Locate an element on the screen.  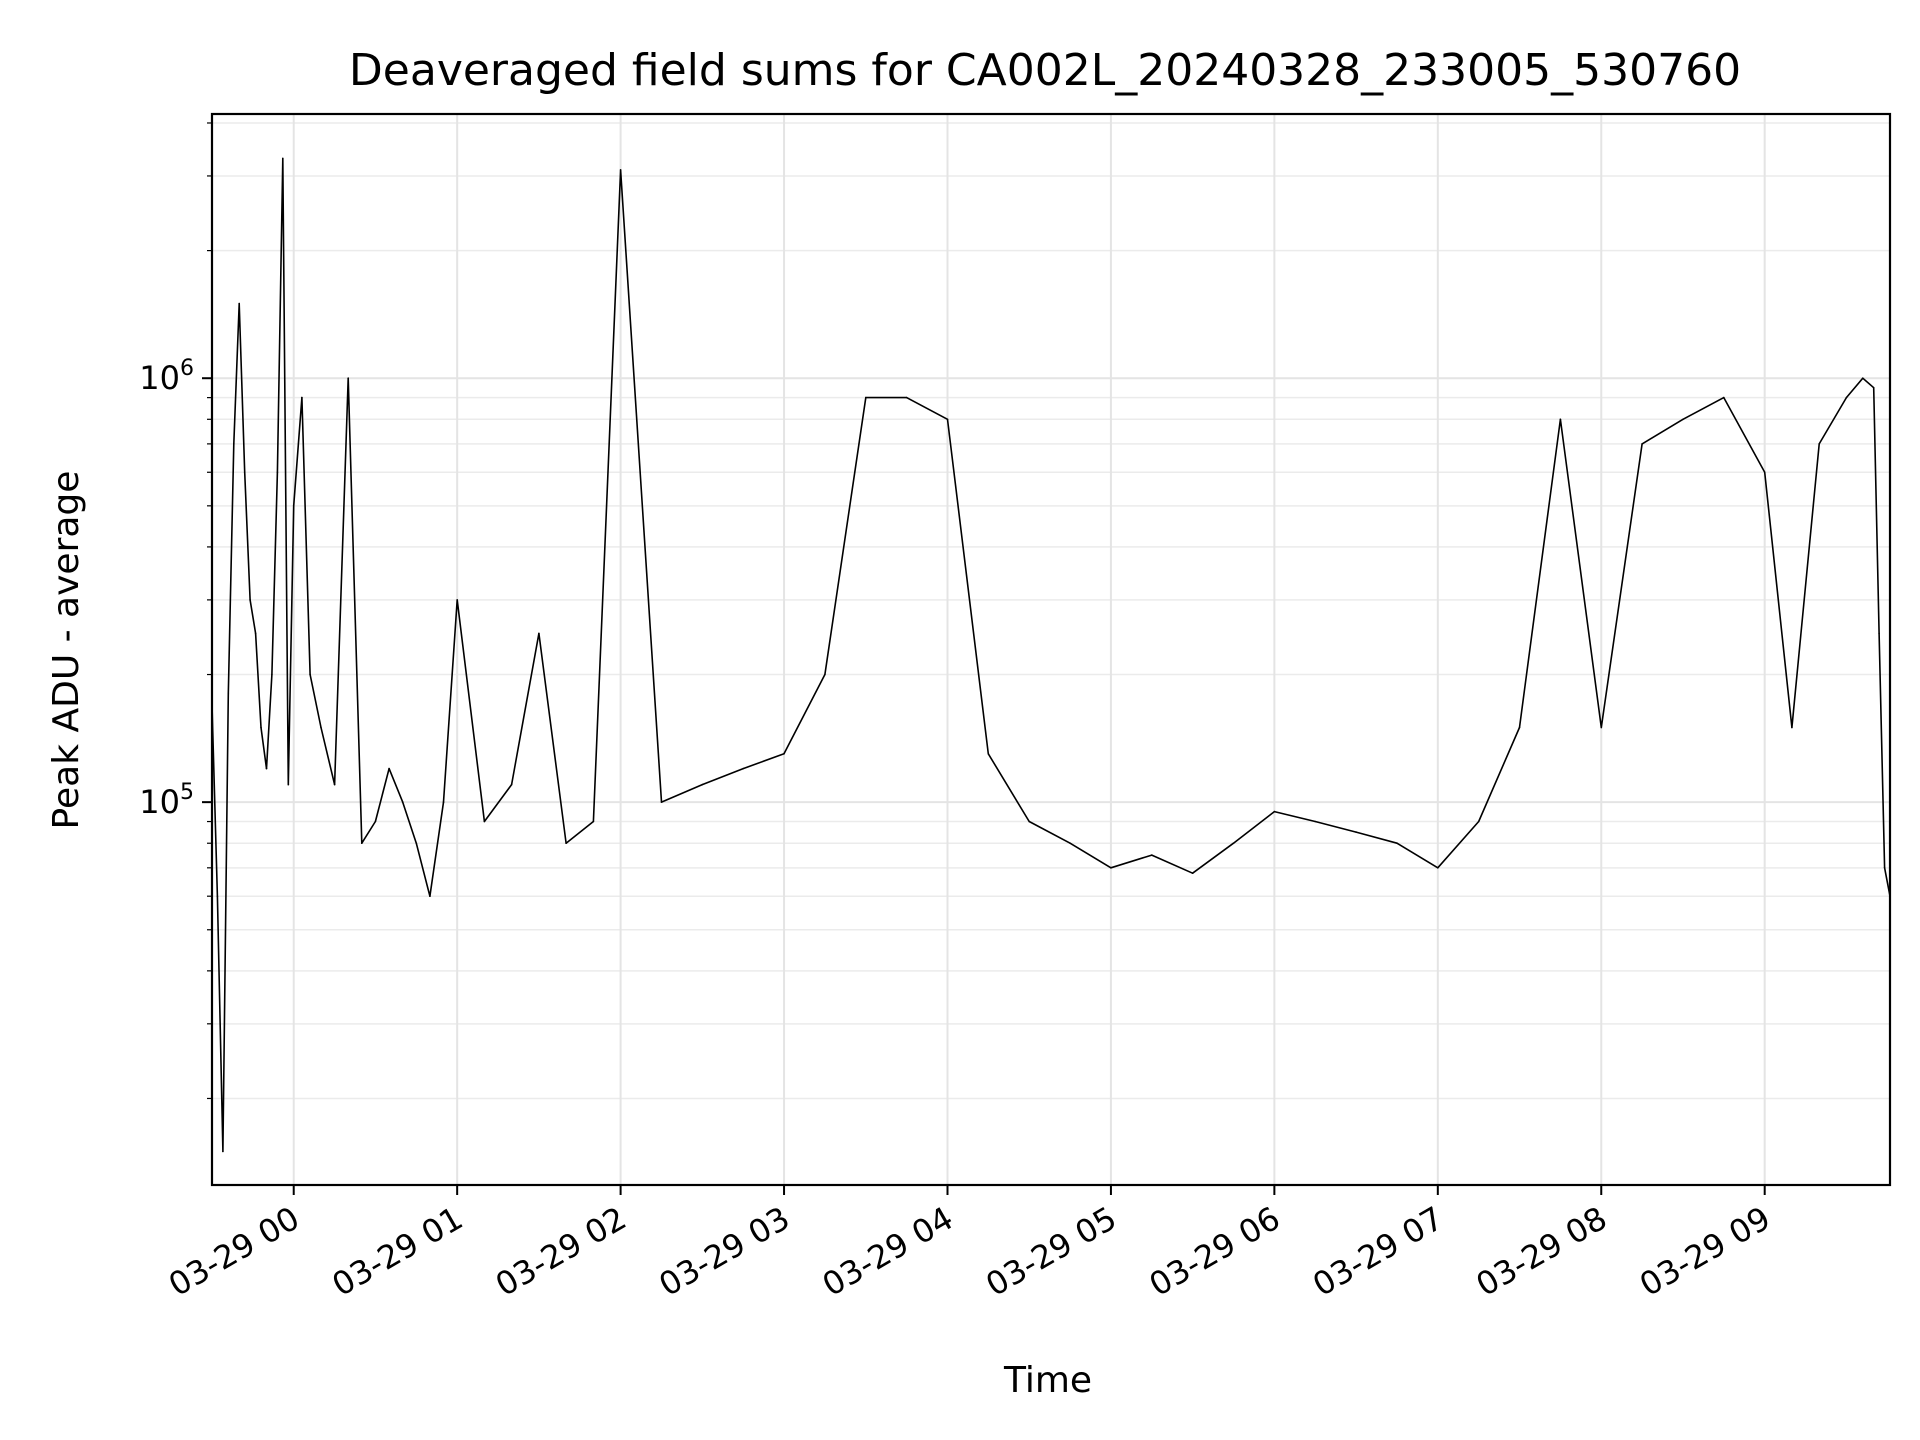
x-axis-title: Time is located at coordinates (1047, 1380).